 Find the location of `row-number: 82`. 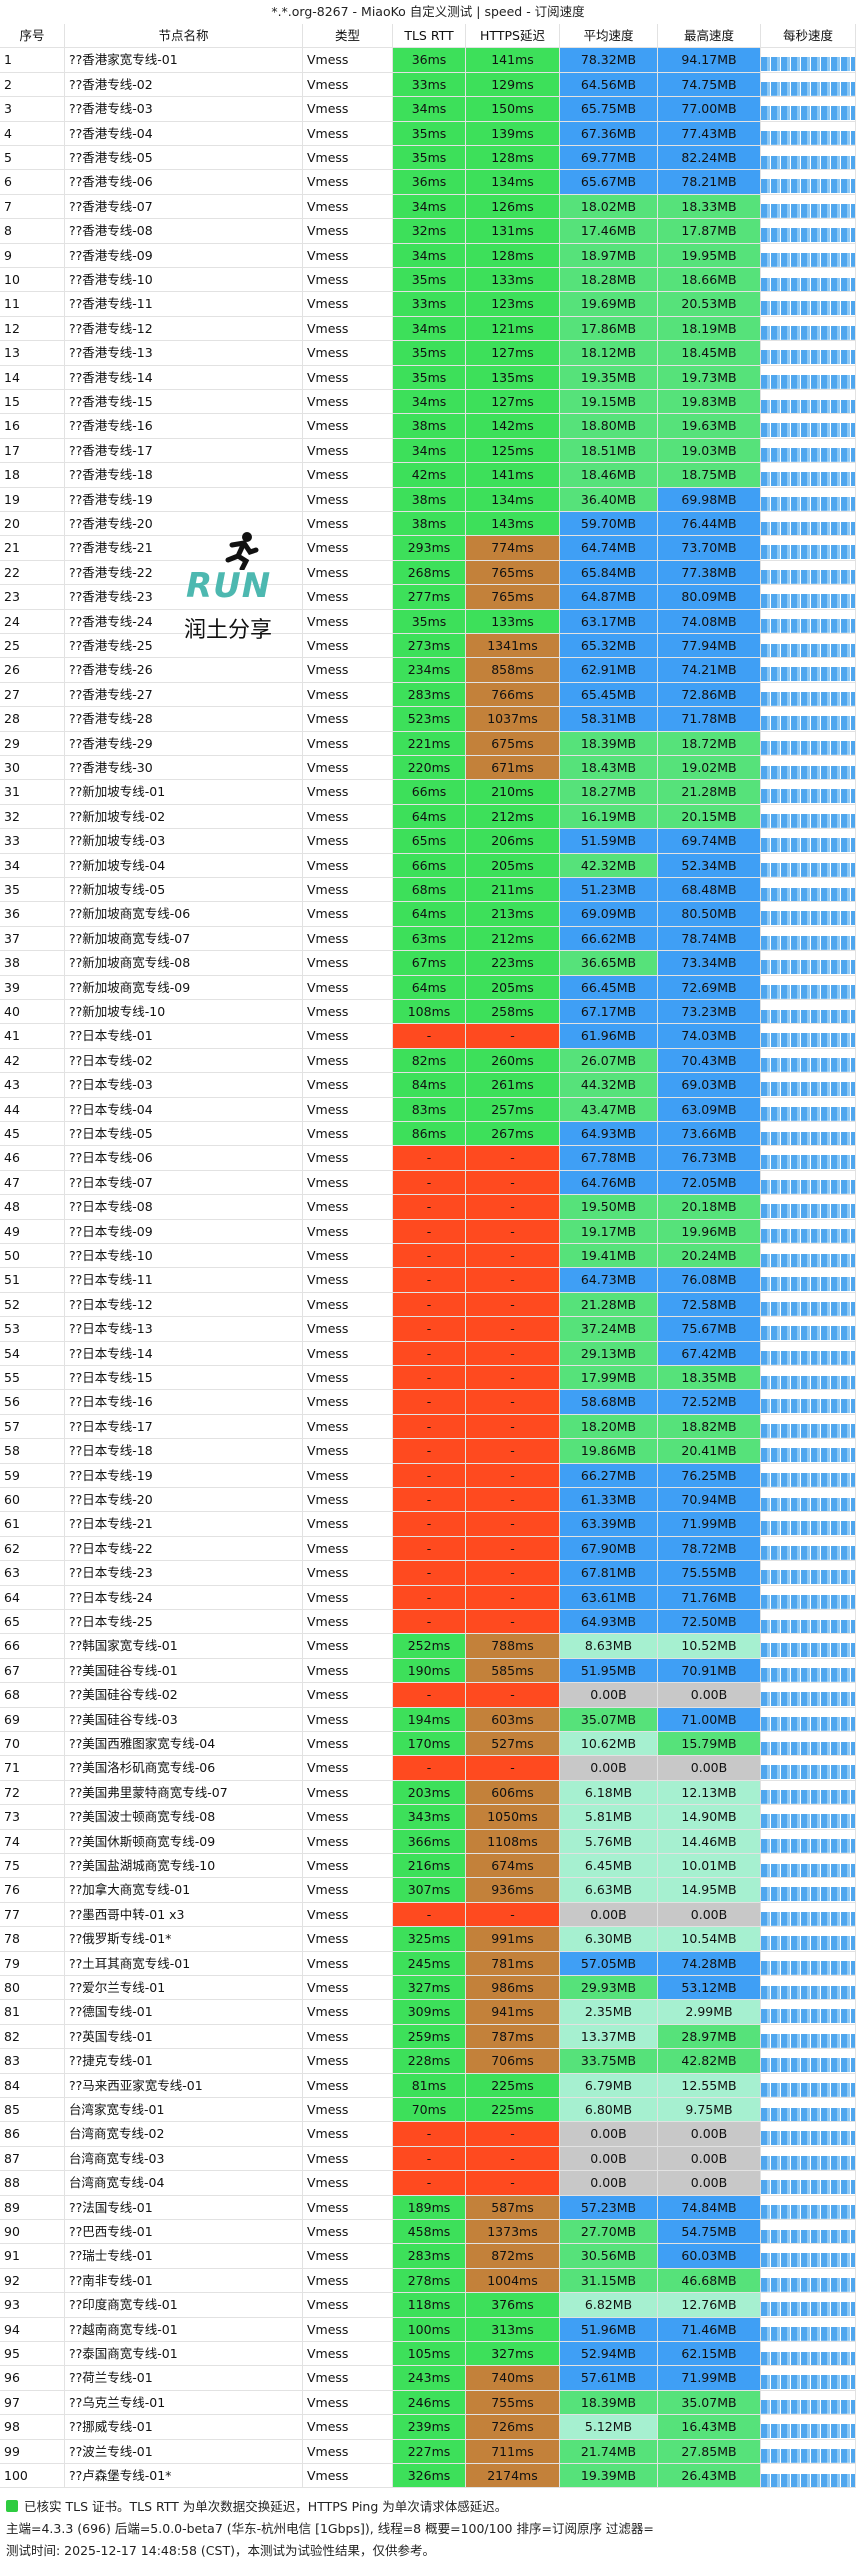

row-number: 82 is located at coordinates (32, 2037).